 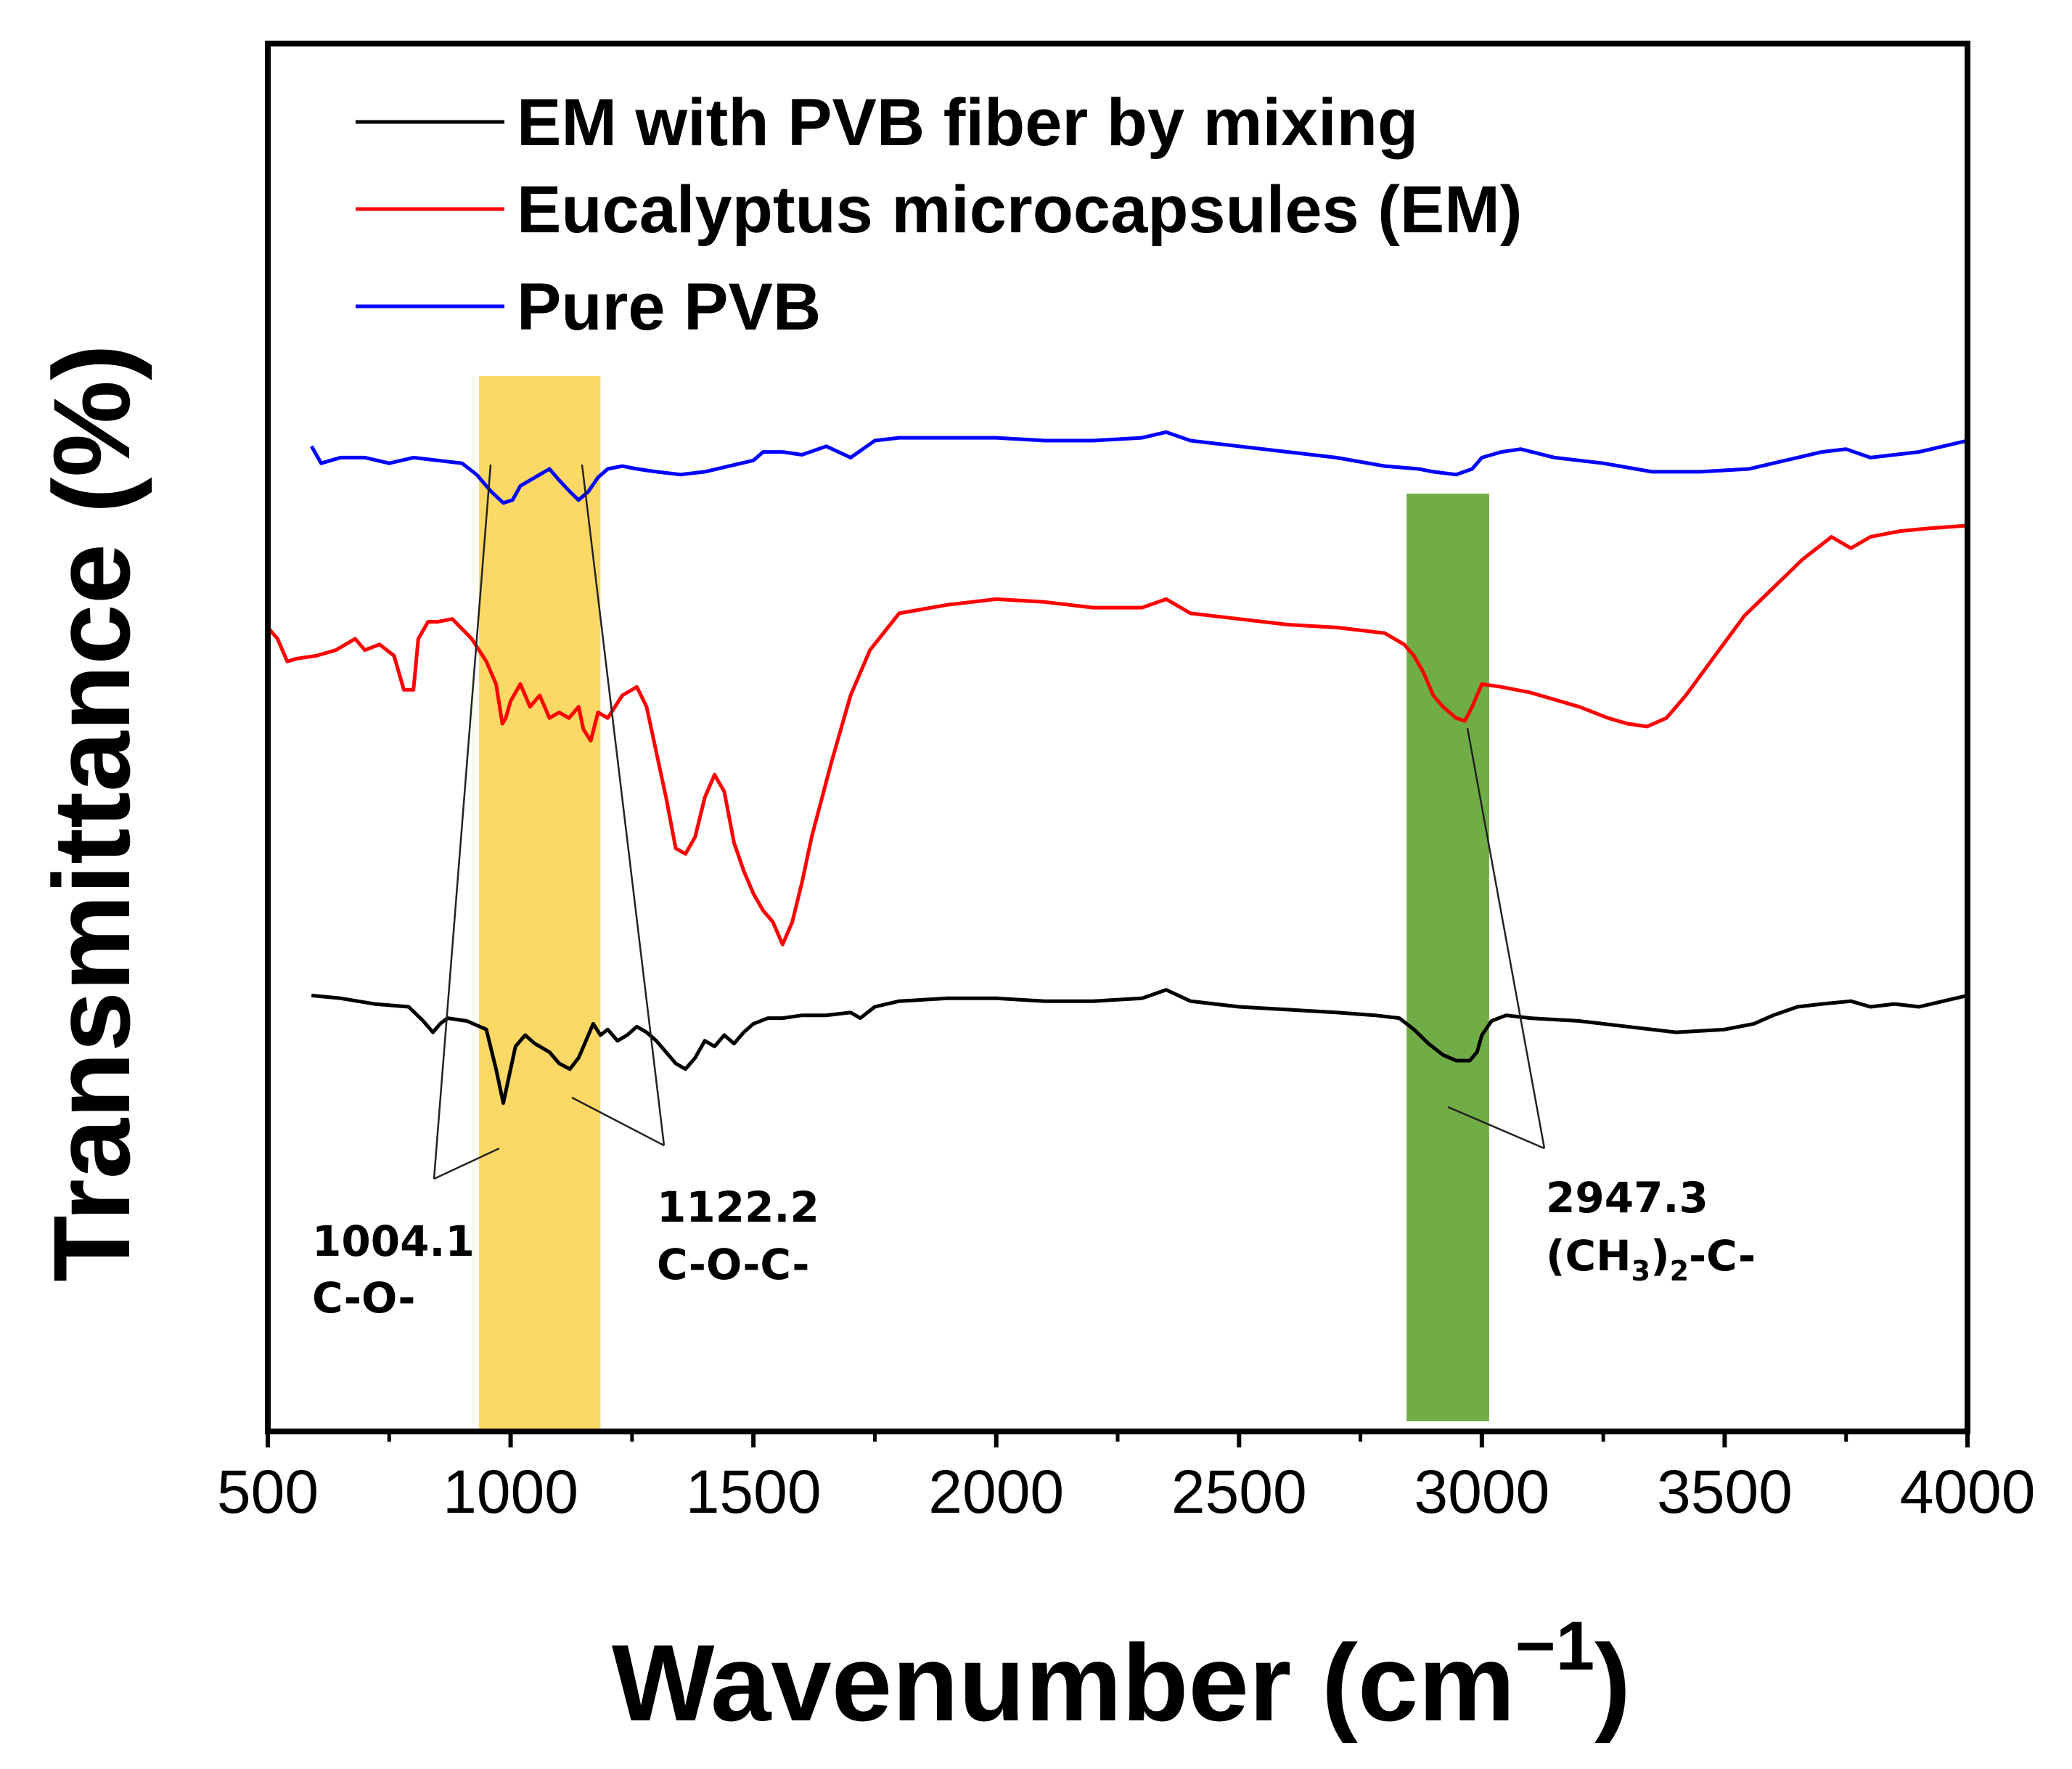 I want to click on x-tick-label-3500: 3500, so click(x=1725, y=1492).